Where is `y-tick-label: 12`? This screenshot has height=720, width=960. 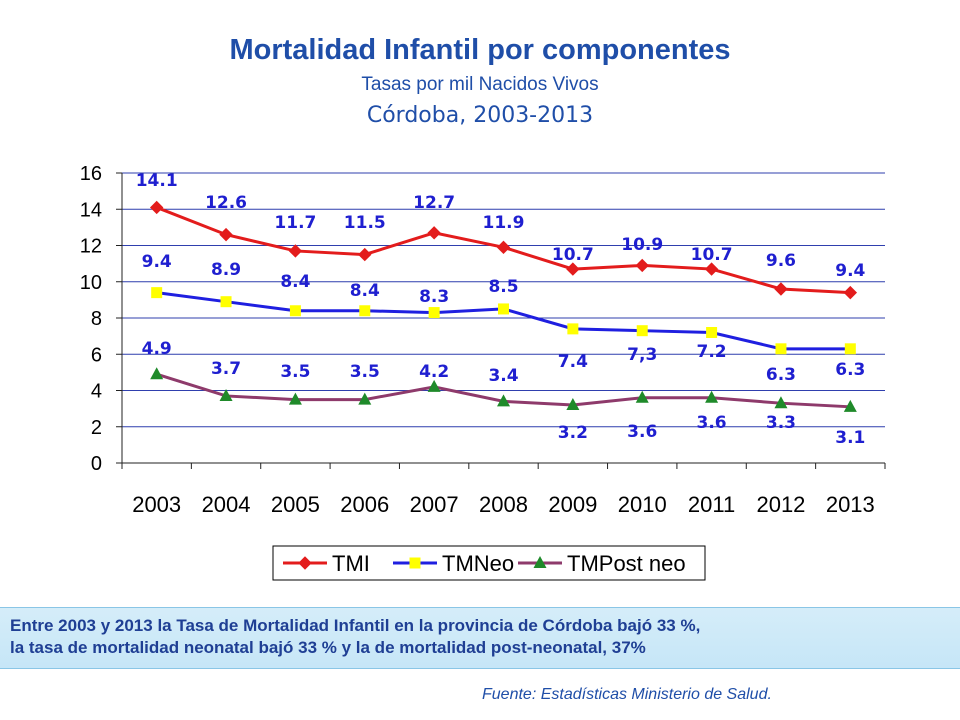
y-tick-label: 12 is located at coordinates (91, 247).